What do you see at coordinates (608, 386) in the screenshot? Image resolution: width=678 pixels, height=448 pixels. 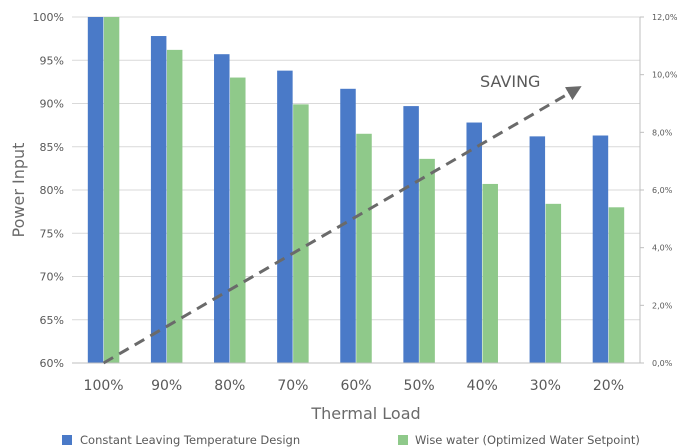 I see `x-tick-label: 20%` at bounding box center [608, 386].